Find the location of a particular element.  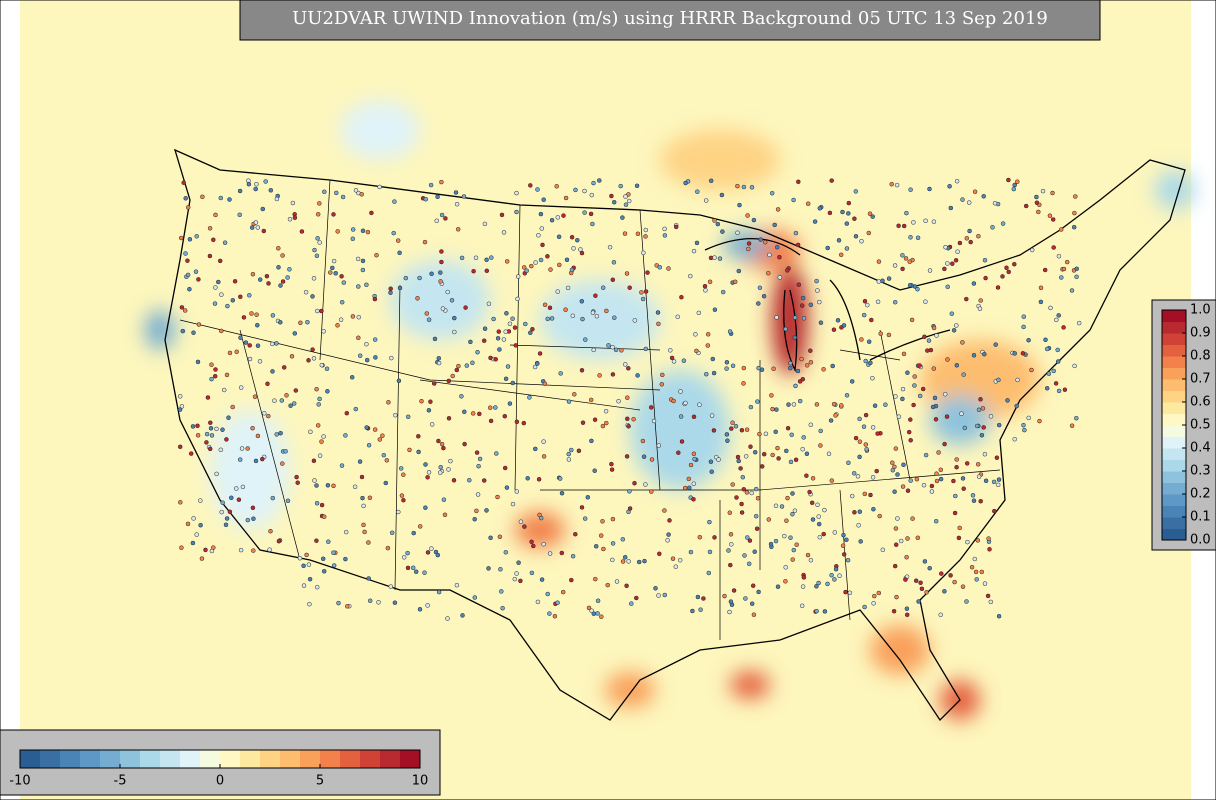

colorbar-tick-label: 0 is located at coordinates (220, 781).